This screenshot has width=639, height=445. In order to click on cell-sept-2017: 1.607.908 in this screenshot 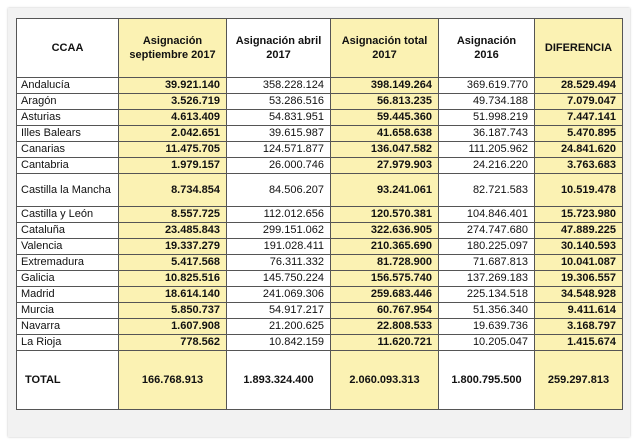, I will do `click(172, 326)`.